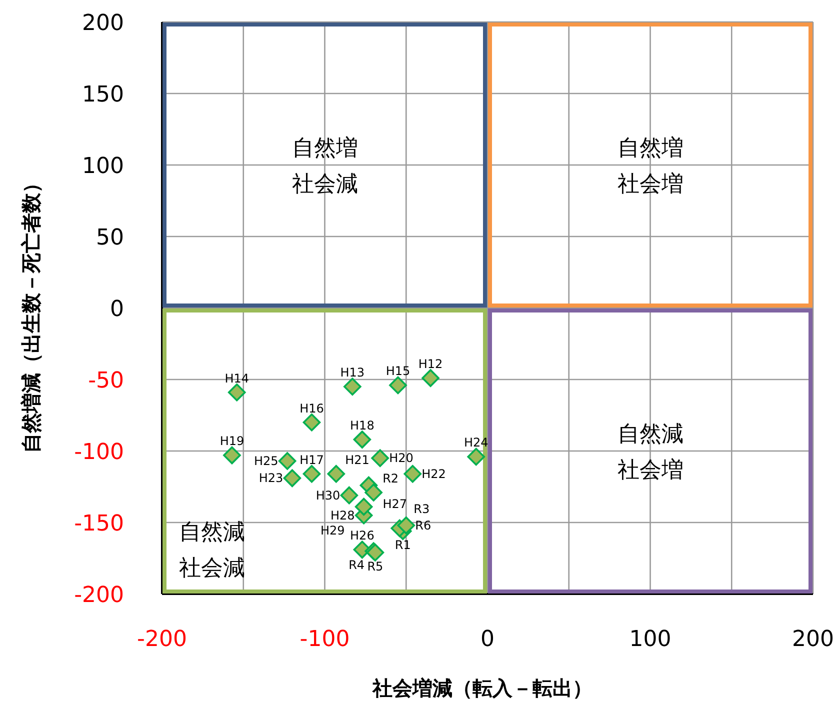  I want to click on data-label: H22, so click(434, 473).